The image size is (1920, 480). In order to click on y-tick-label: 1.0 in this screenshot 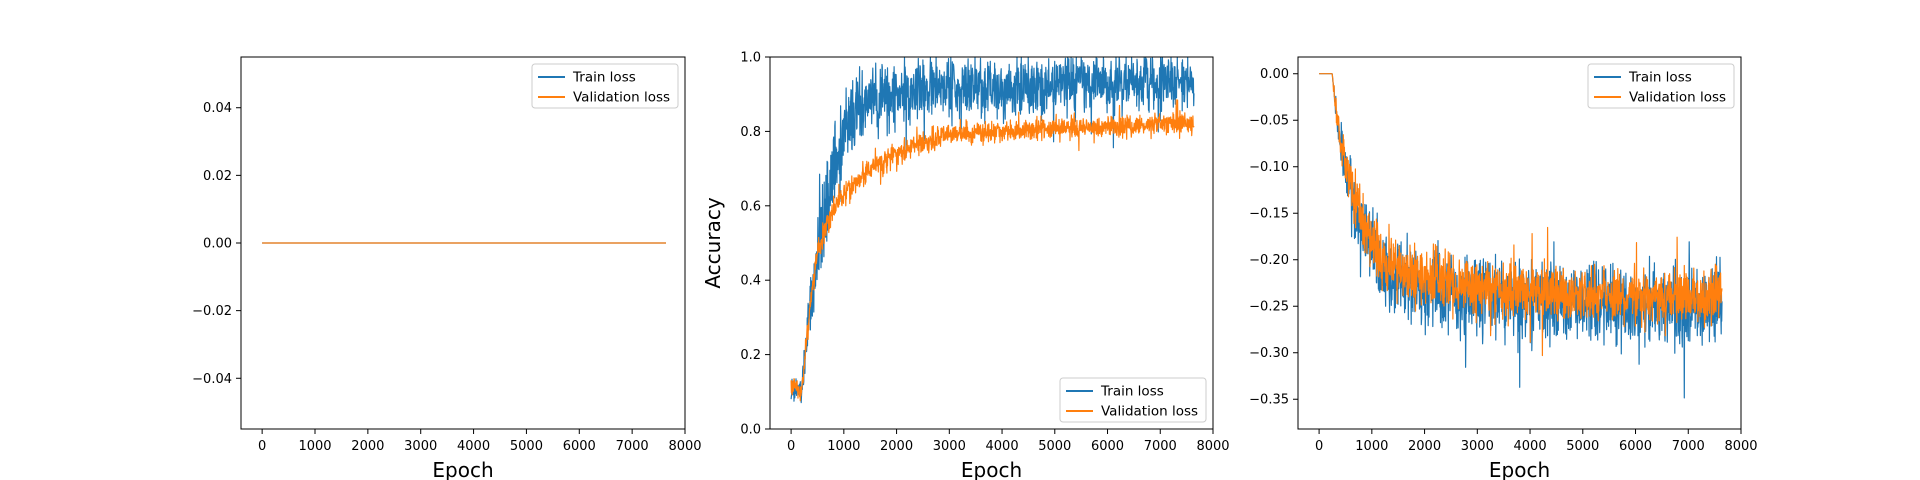, I will do `click(750, 58)`.